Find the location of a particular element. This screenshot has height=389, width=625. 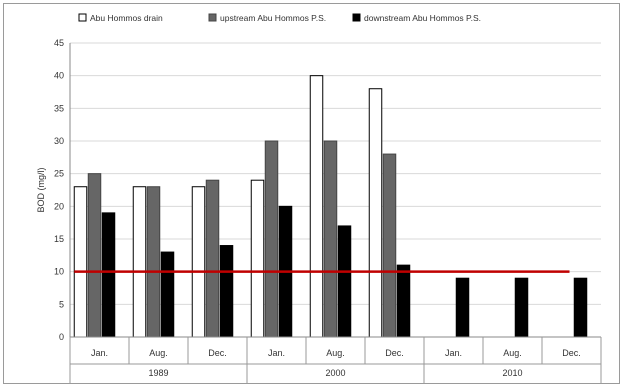

y-tick-label: 15 is located at coordinates (59, 239).